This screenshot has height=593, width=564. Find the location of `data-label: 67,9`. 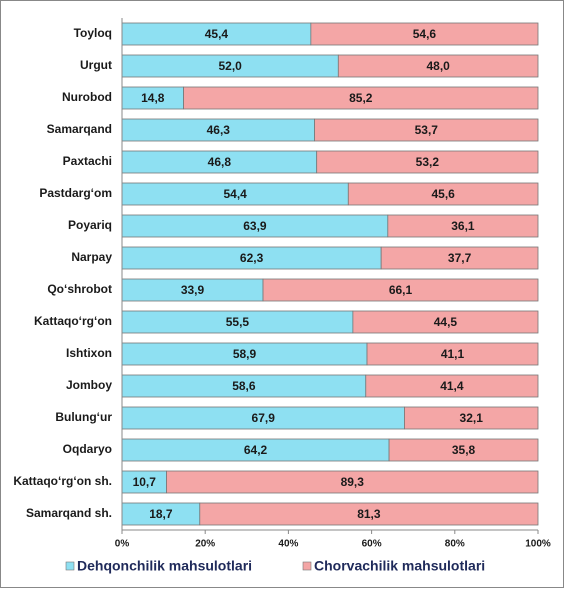

data-label: 67,9 is located at coordinates (264, 418).